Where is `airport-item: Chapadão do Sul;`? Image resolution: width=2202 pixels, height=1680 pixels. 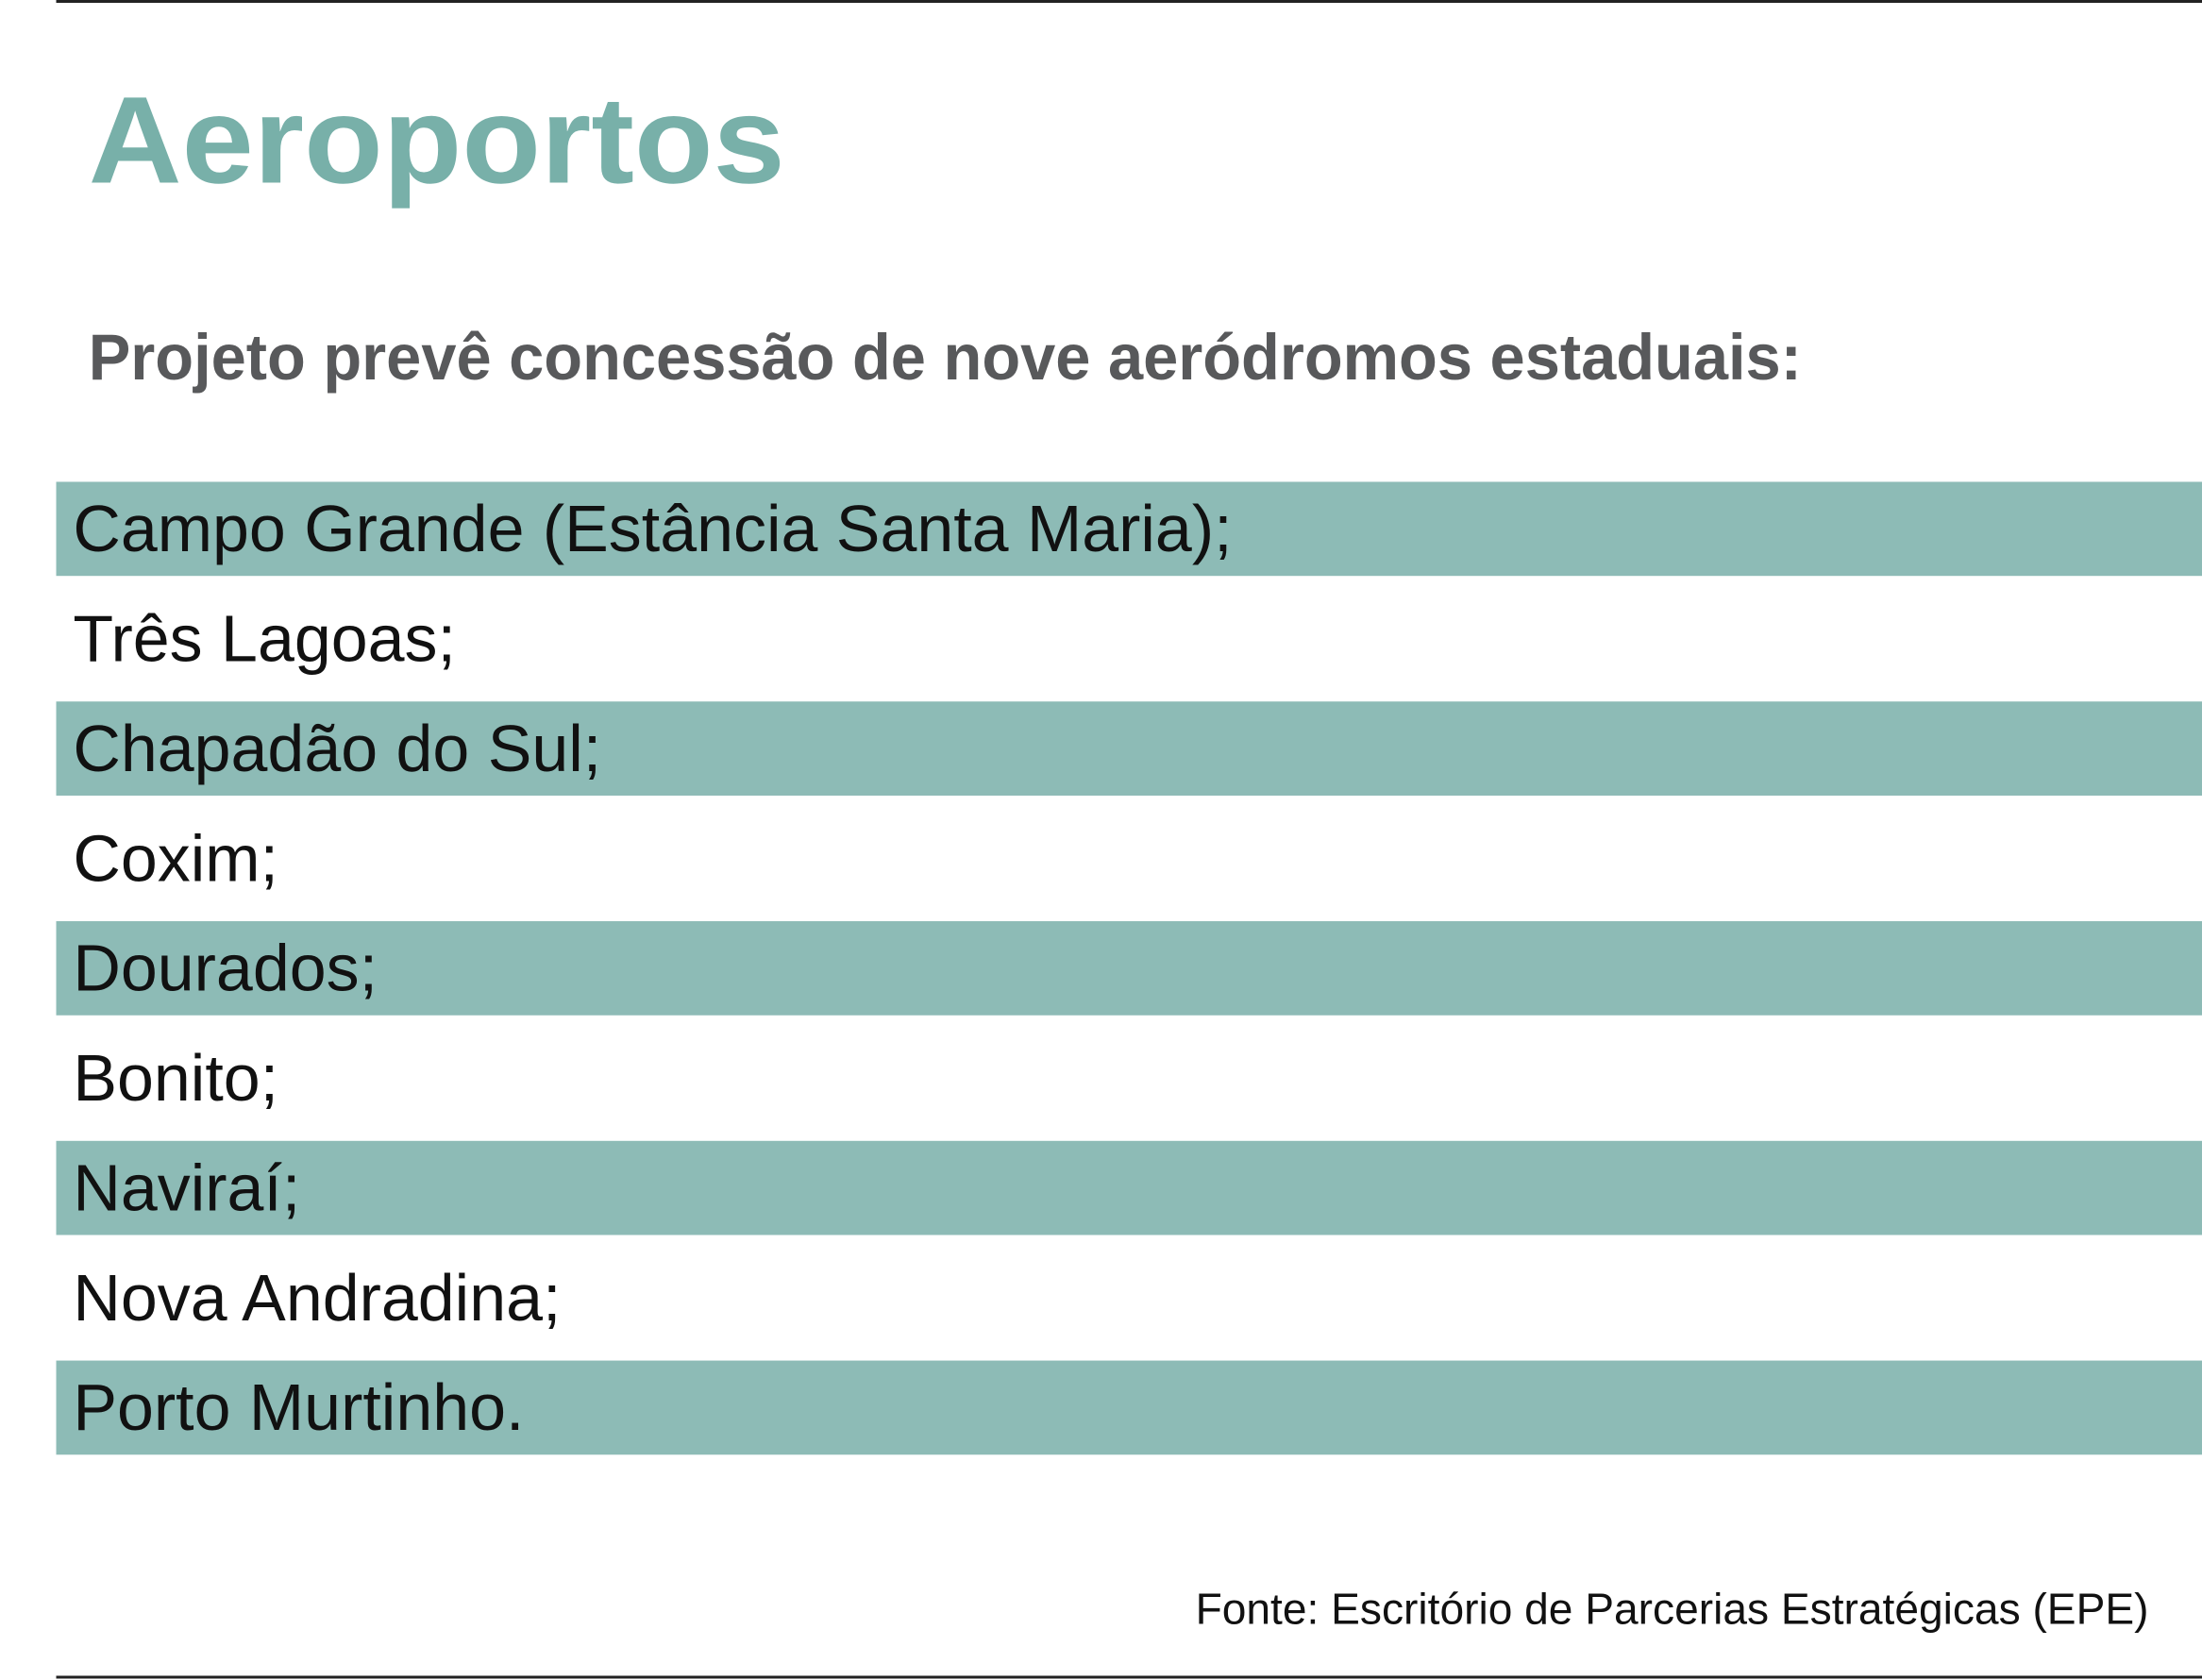 airport-item: Chapadão do Sul; is located at coordinates (337, 748).